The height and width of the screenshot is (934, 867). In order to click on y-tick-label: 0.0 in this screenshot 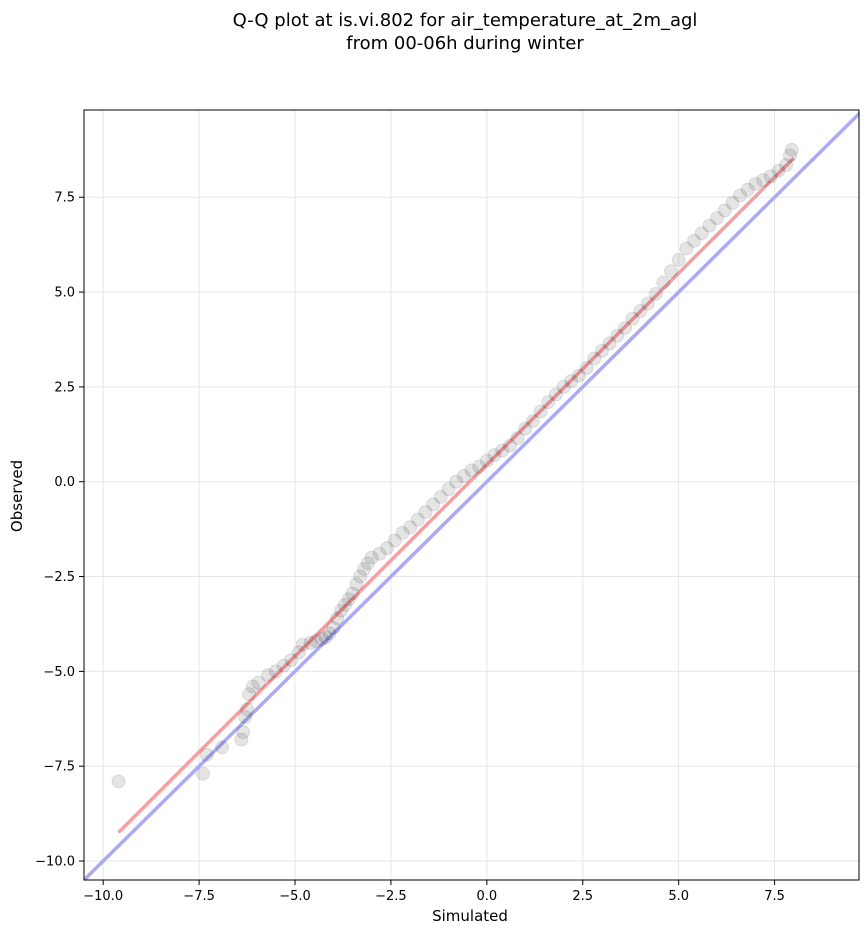, I will do `click(64, 482)`.